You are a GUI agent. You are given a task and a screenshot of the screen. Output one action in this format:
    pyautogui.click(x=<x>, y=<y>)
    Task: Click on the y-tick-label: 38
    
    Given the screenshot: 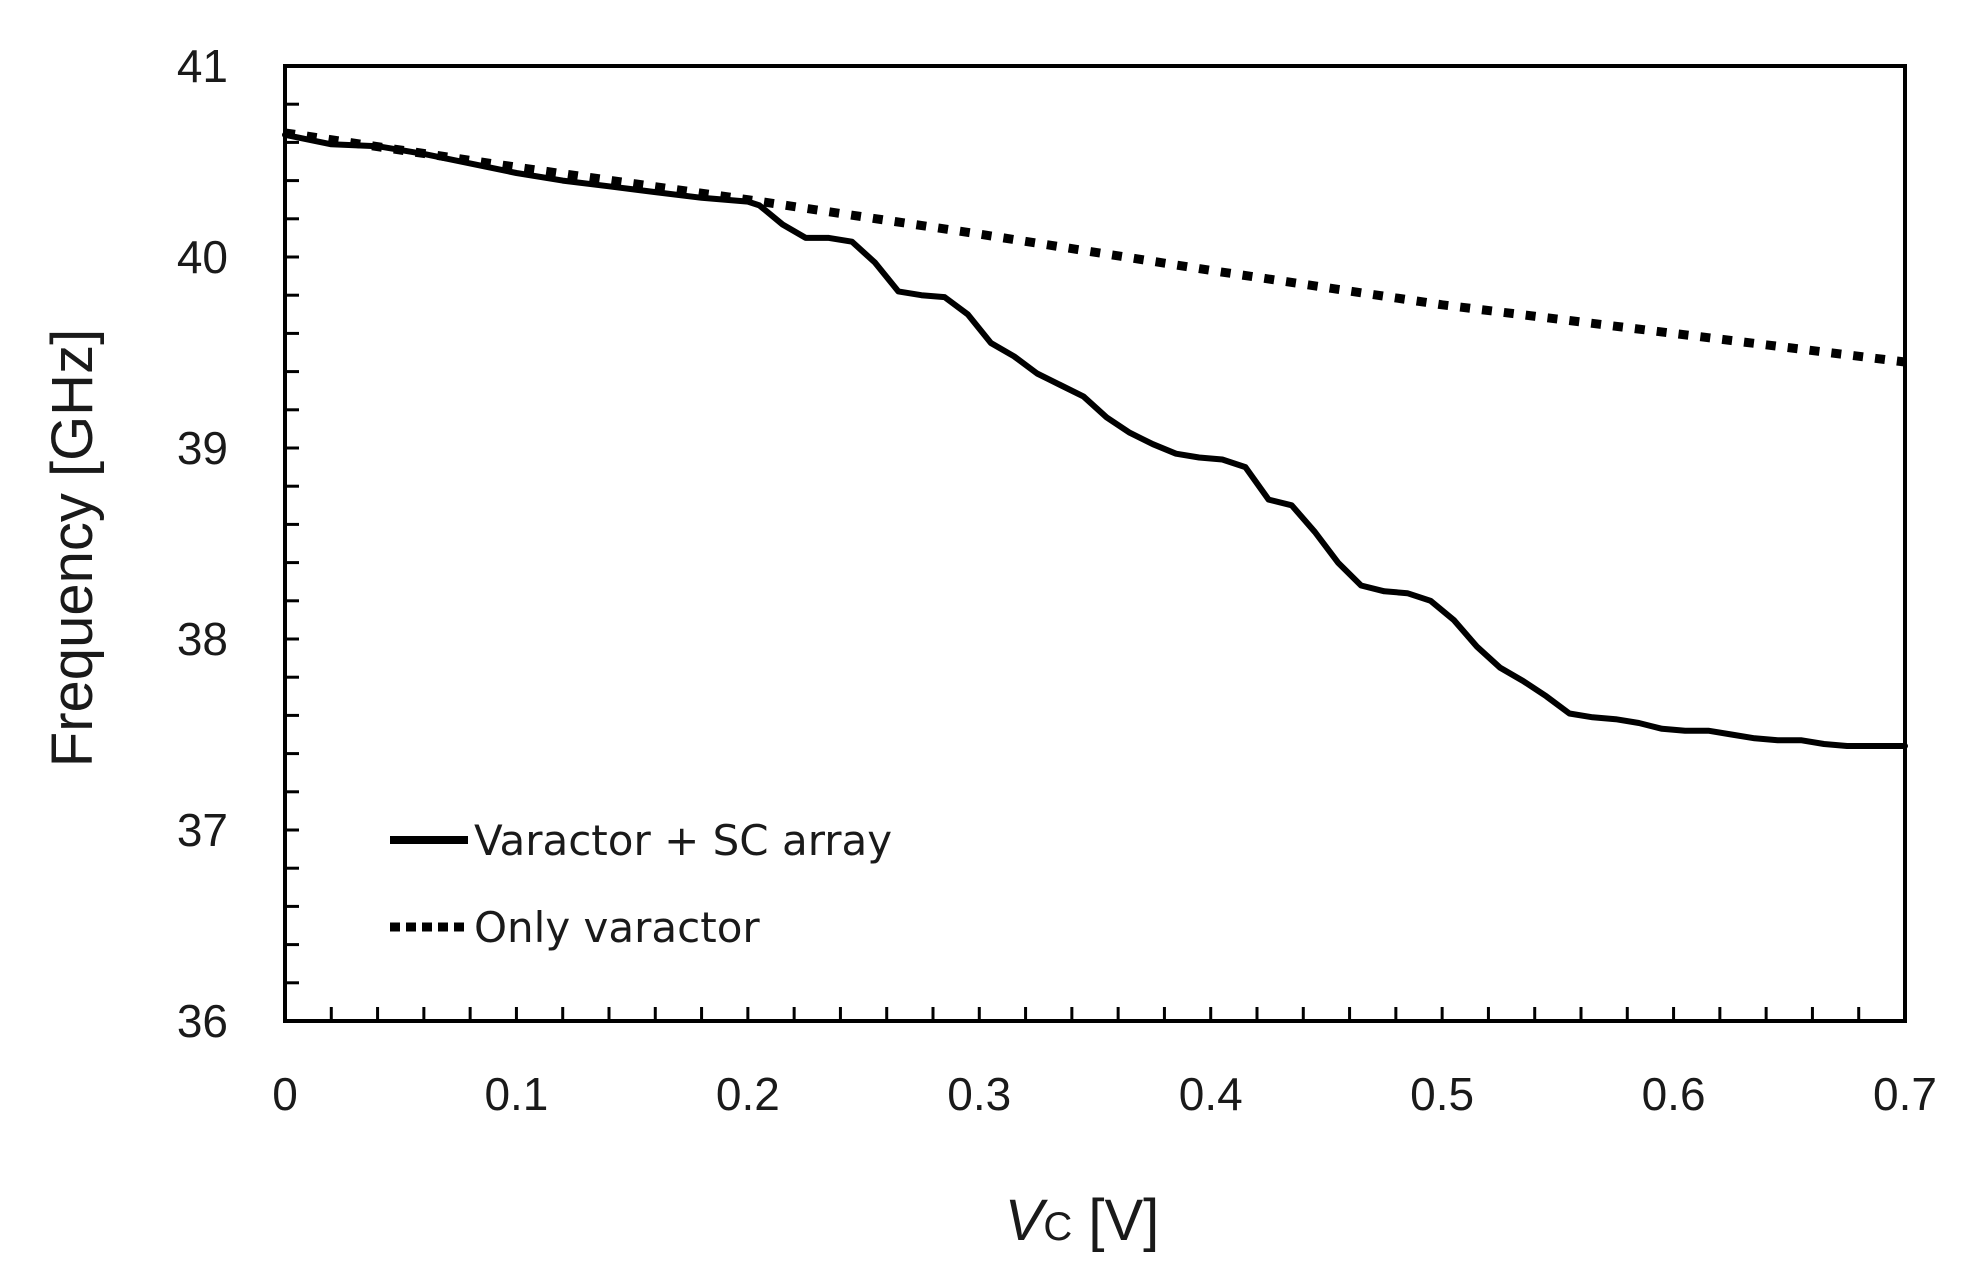 What is the action you would take?
    pyautogui.click(x=202, y=639)
    